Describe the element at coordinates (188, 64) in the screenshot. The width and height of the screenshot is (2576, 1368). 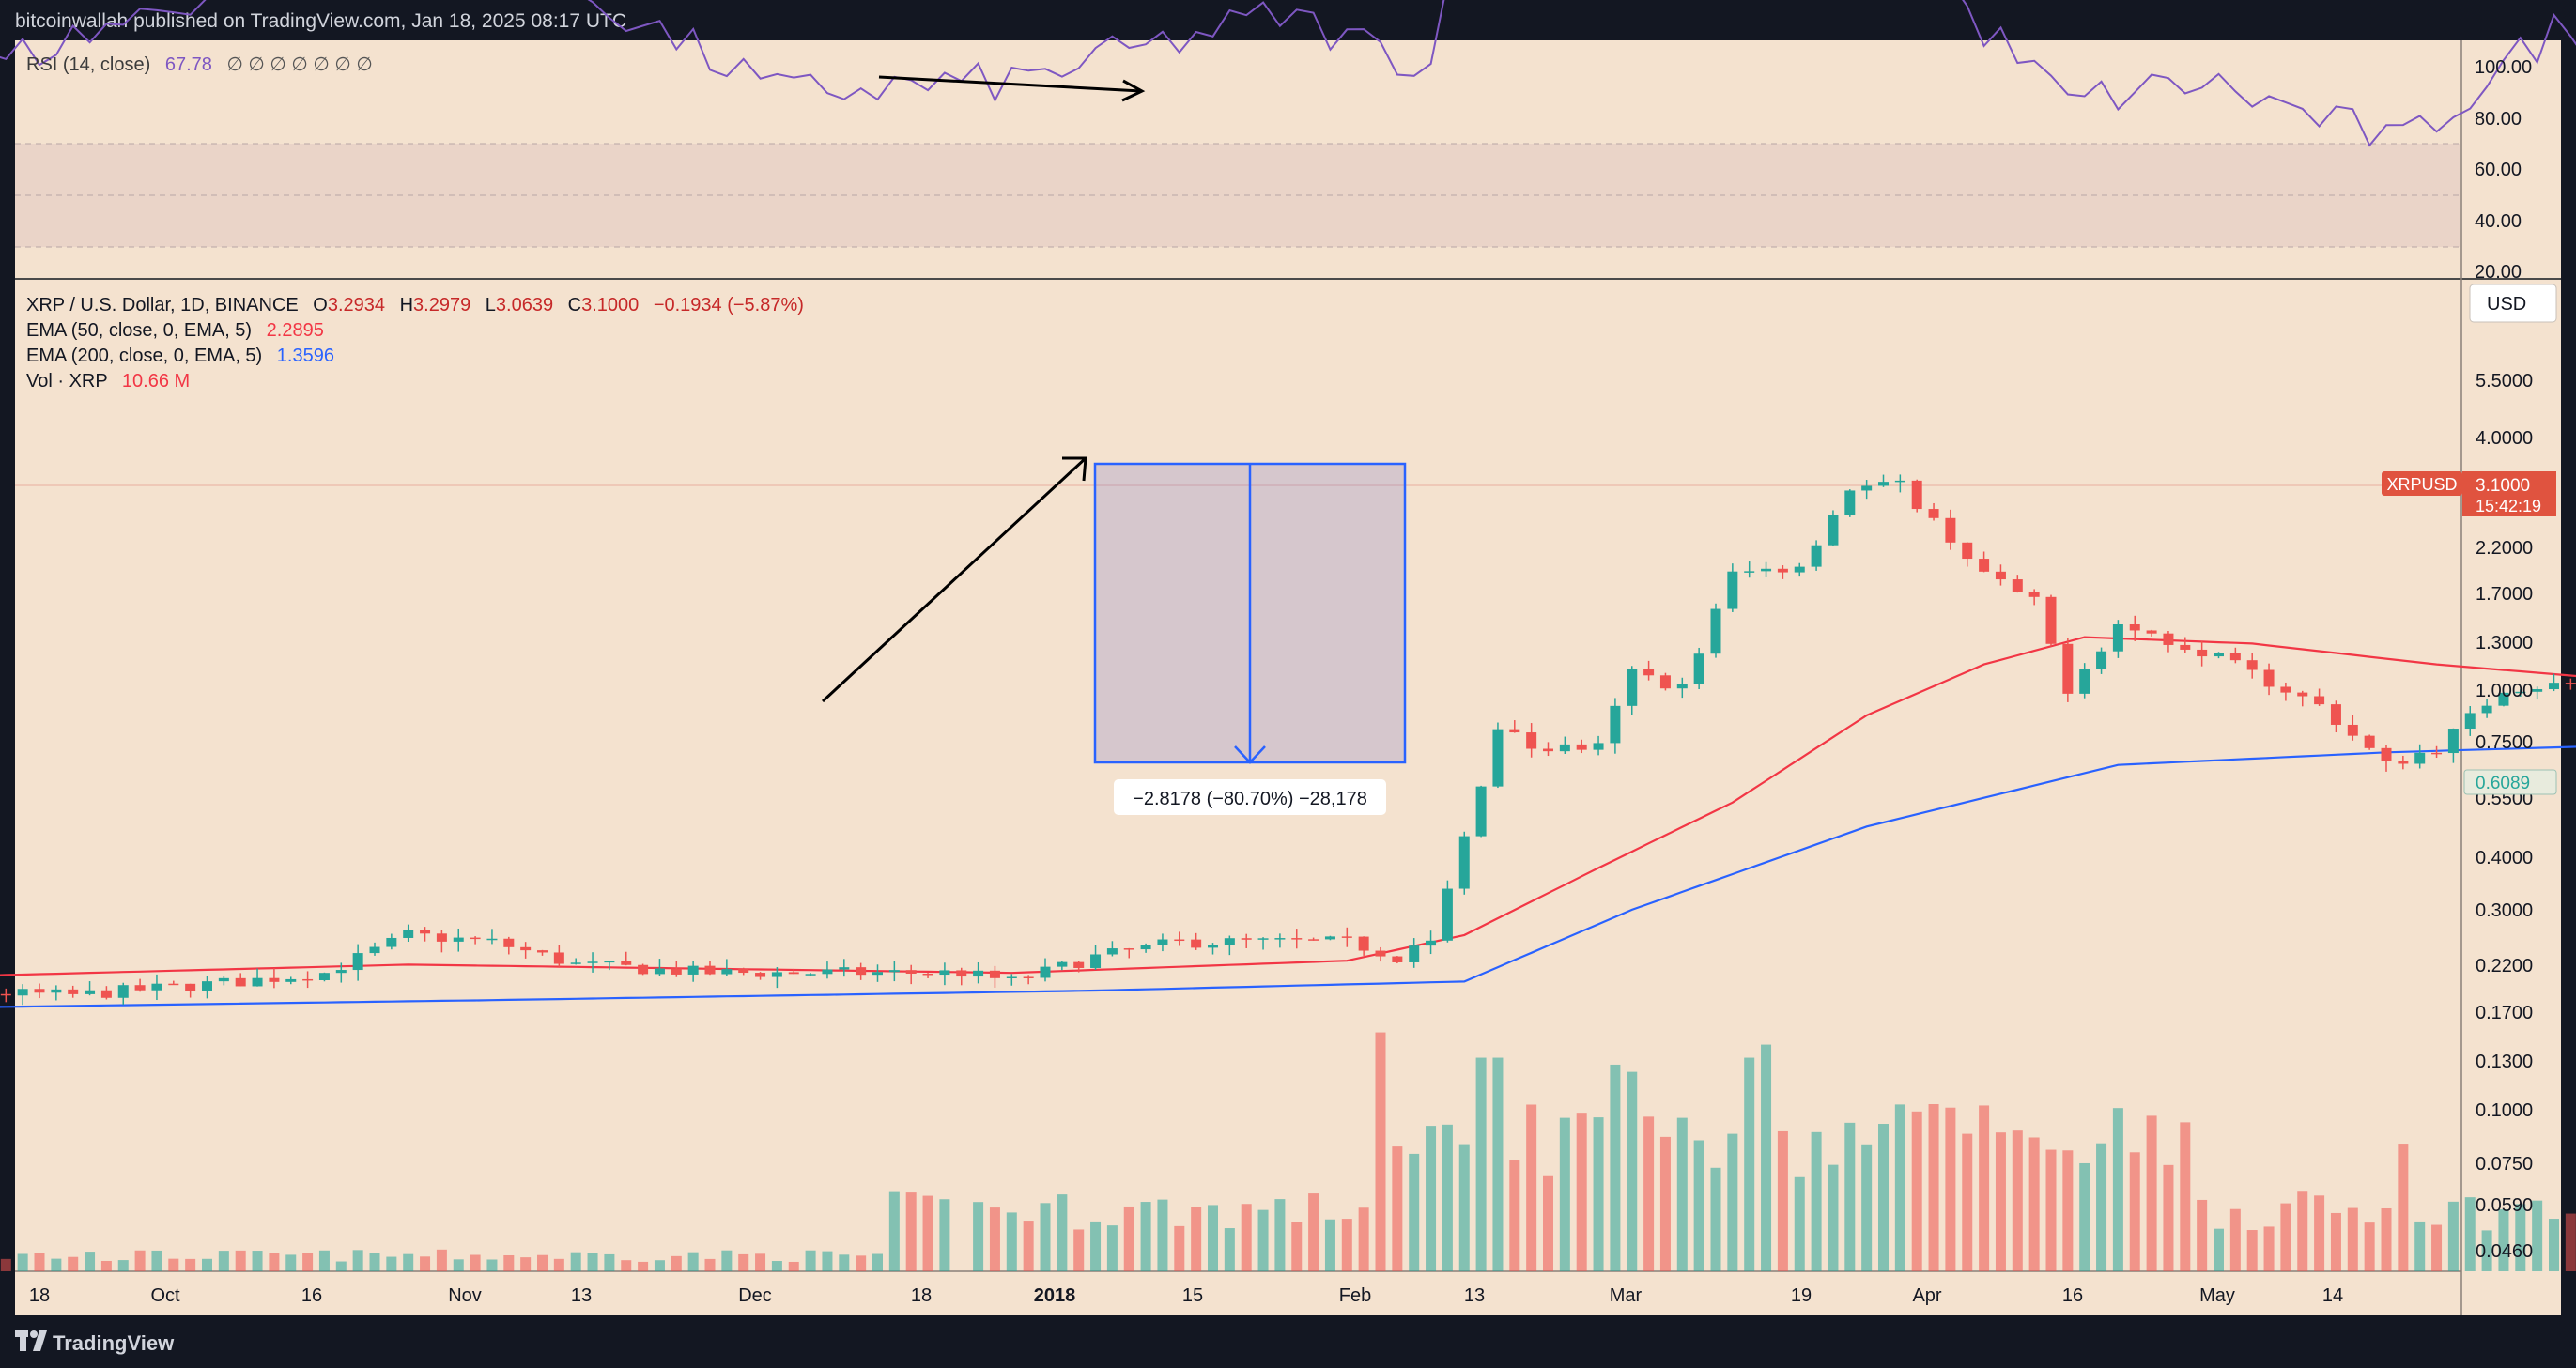
I see `rsi-legend-value: 67.78` at that location.